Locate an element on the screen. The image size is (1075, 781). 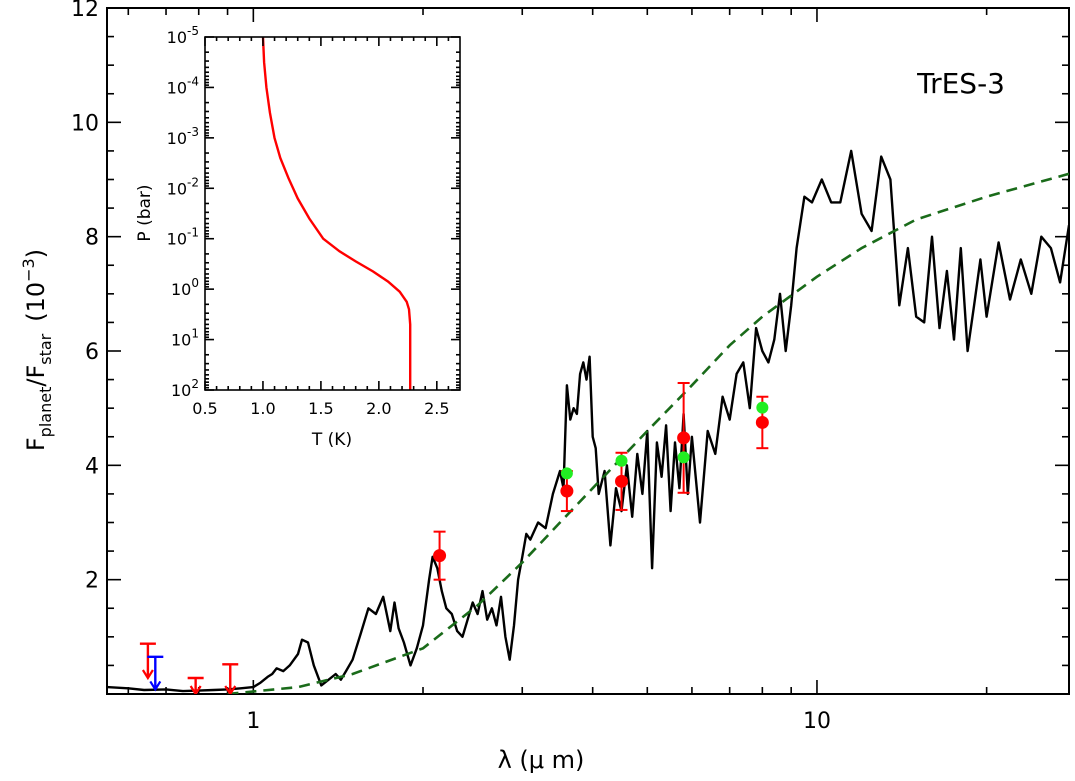
inset-series is located at coordinates (336, 213).